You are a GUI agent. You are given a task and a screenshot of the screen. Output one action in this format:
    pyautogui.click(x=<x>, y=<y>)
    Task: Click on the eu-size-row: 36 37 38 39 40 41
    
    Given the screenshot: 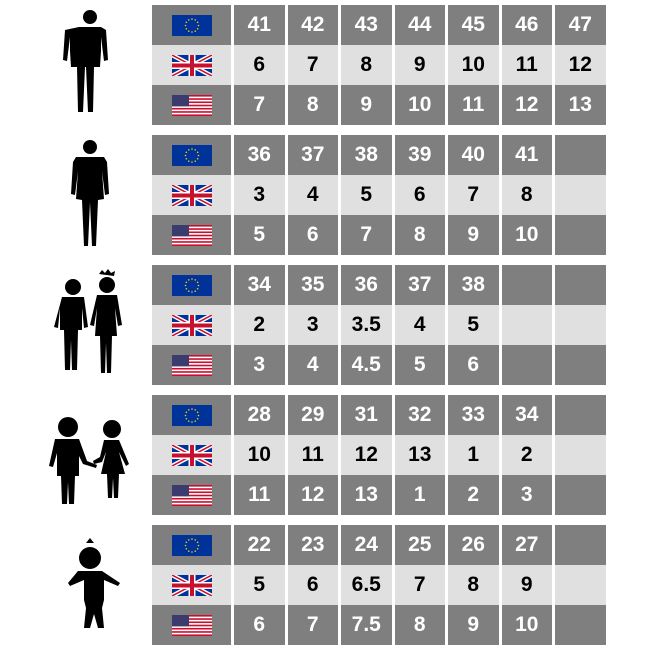 What is the action you would take?
    pyautogui.click(x=380, y=155)
    